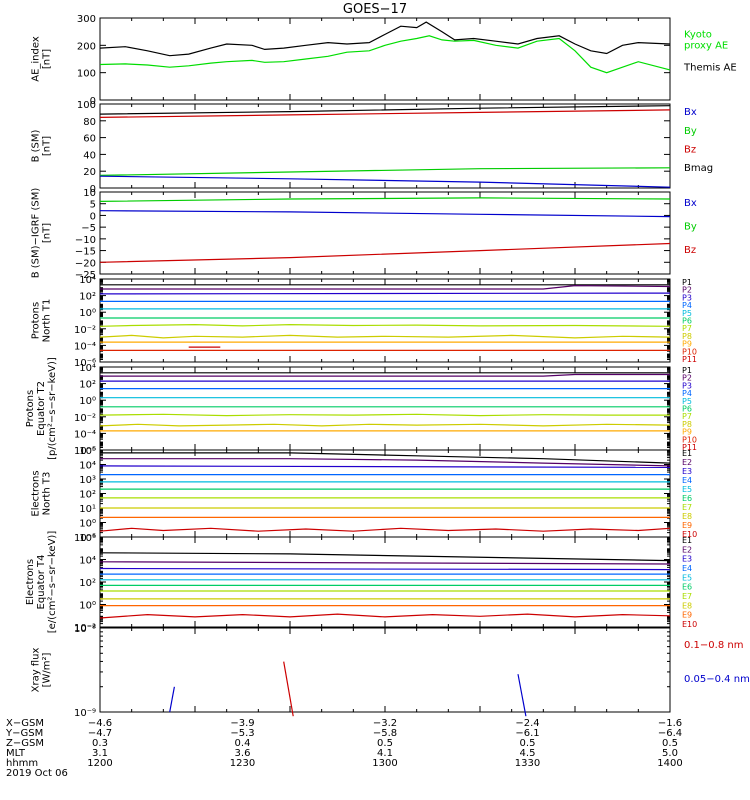 This screenshot has height=800, width=750. What do you see at coordinates (93, 205) in the screenshot?
I see `y-tick-label: 5` at bounding box center [93, 205].